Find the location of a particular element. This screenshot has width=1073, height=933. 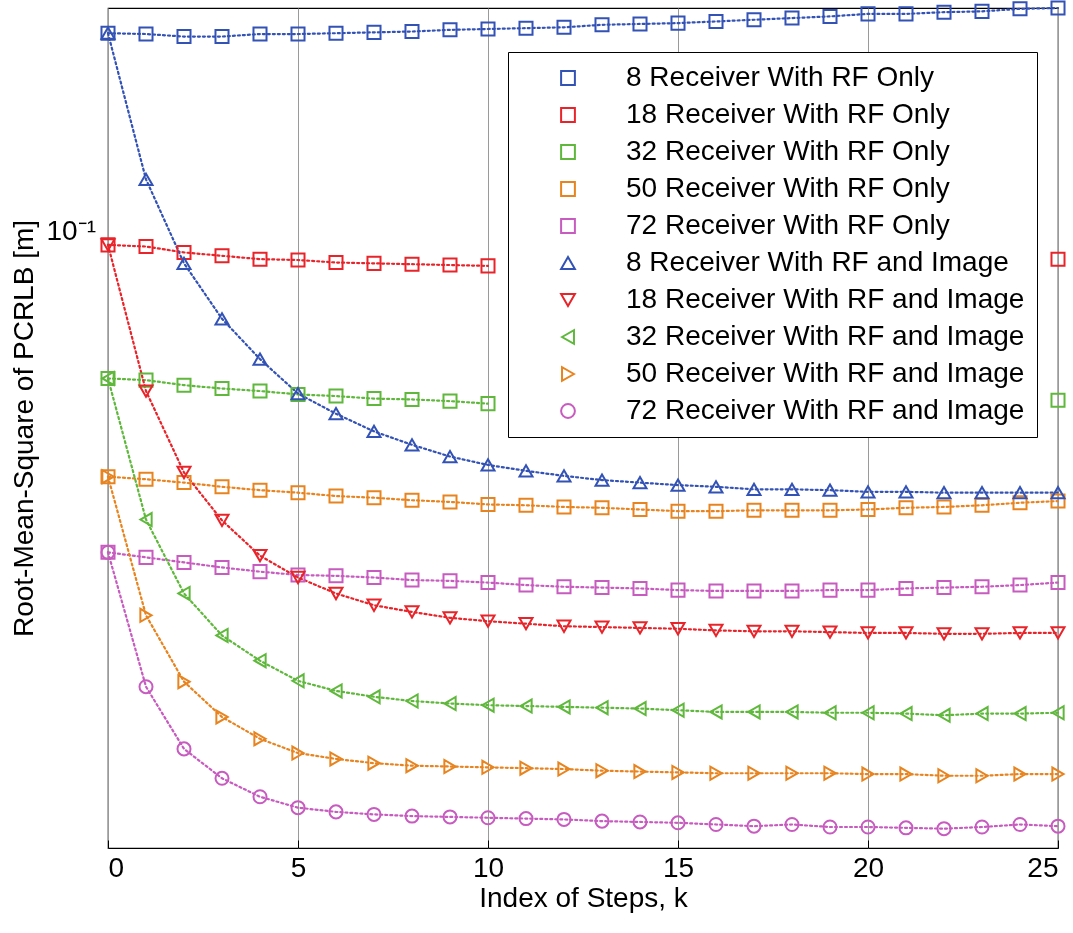

x-tick-label: 10 is located at coordinates (488, 867).